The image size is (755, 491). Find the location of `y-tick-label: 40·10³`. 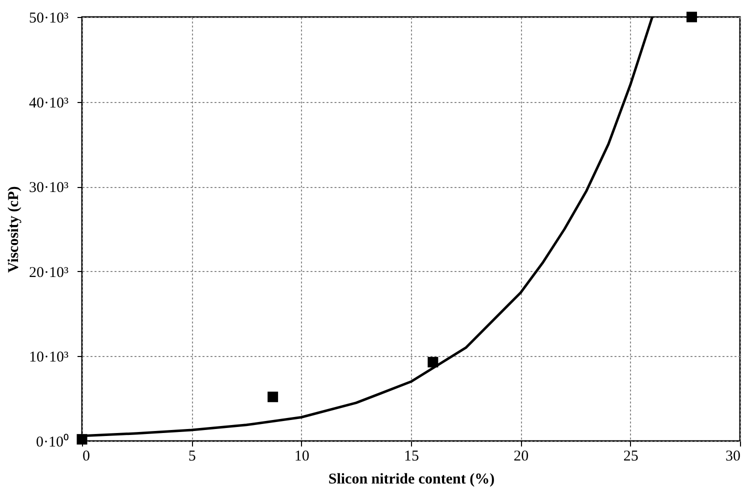

y-tick-label: 40·10³ is located at coordinates (49, 103).